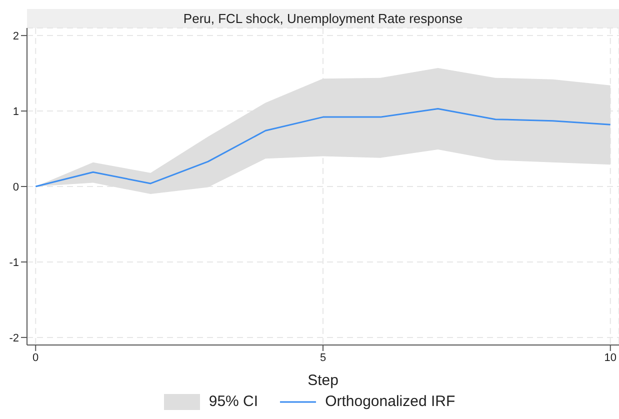 This screenshot has height=419, width=619. Describe the element at coordinates (610, 358) in the screenshot. I see `x-tick-label: 10` at that location.